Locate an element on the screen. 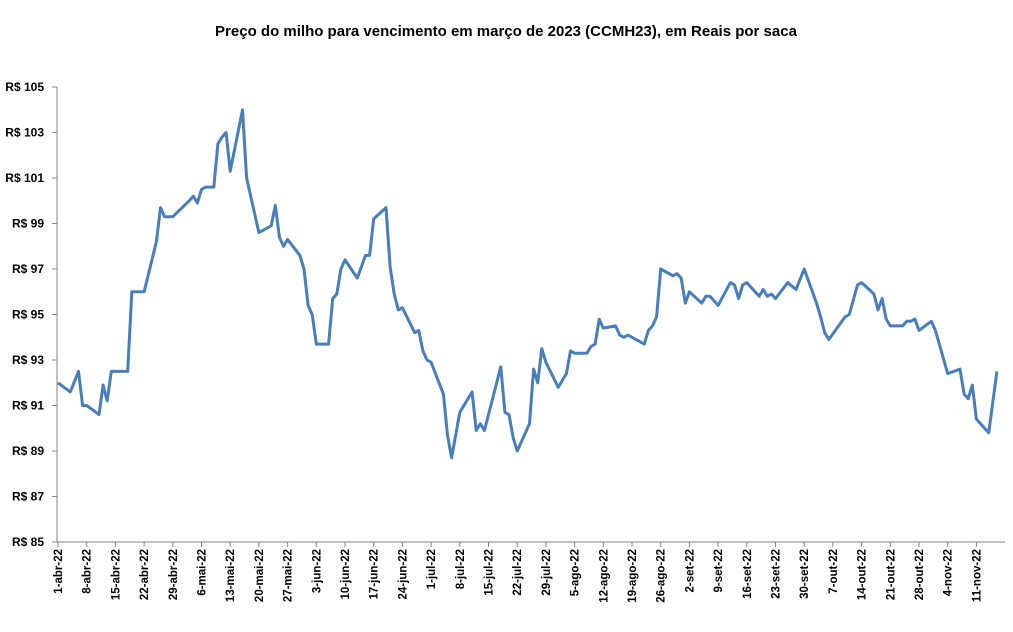 The width and height of the screenshot is (1013, 632). x-tick-label: 2-set-22 is located at coordinates (690, 570).